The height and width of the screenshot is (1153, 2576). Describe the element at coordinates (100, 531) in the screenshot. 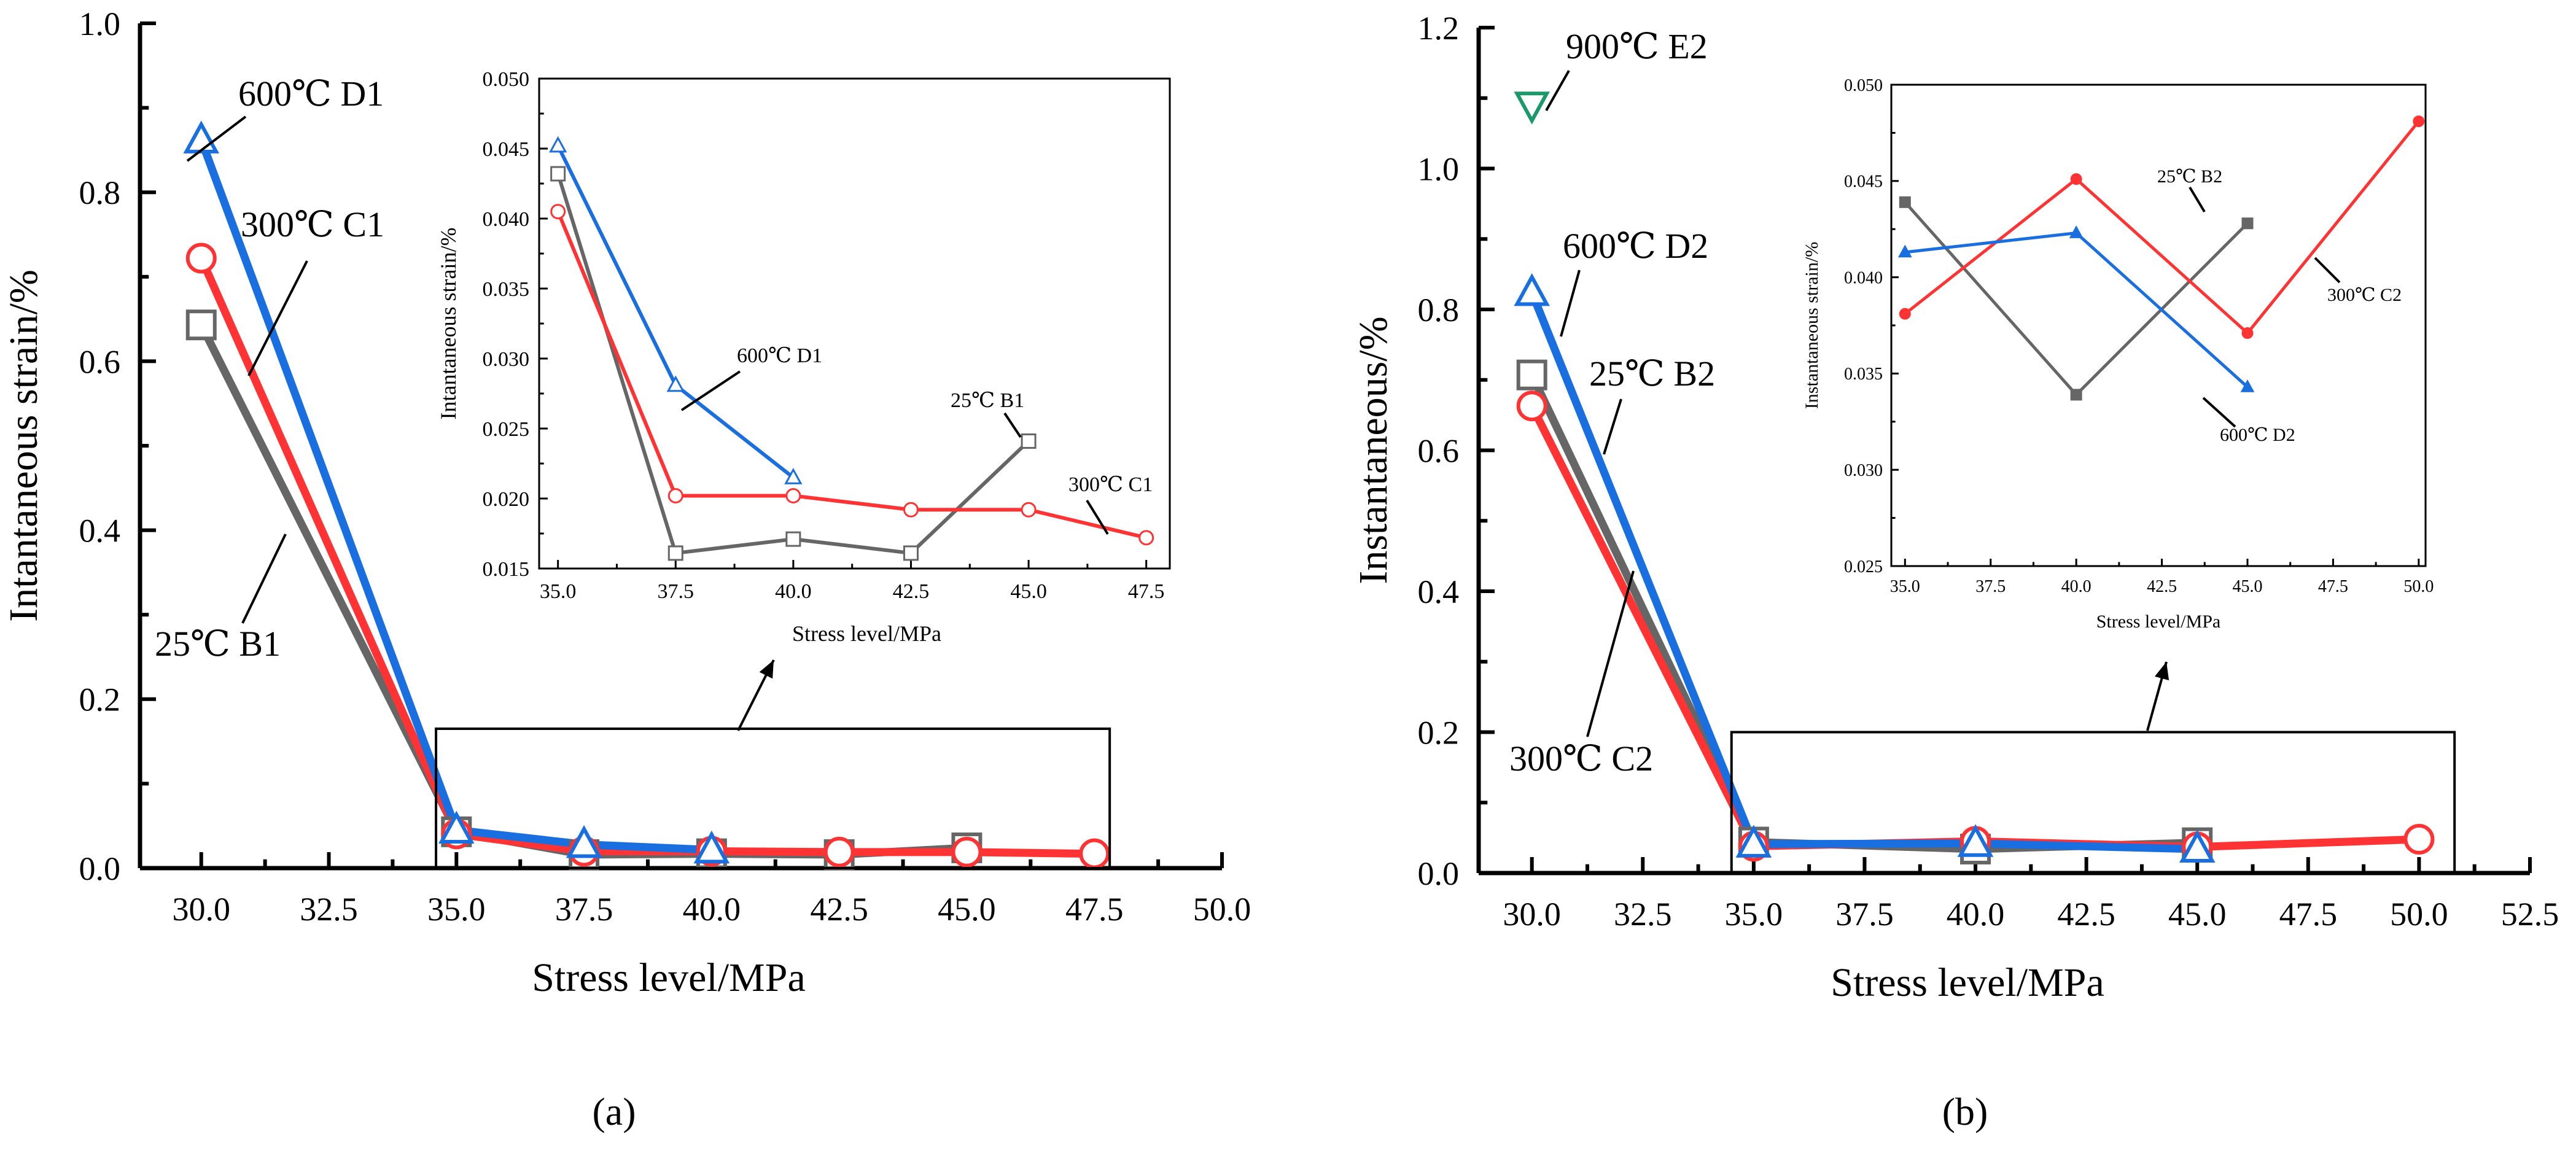

I see `y-tick-label: 0.4` at that location.